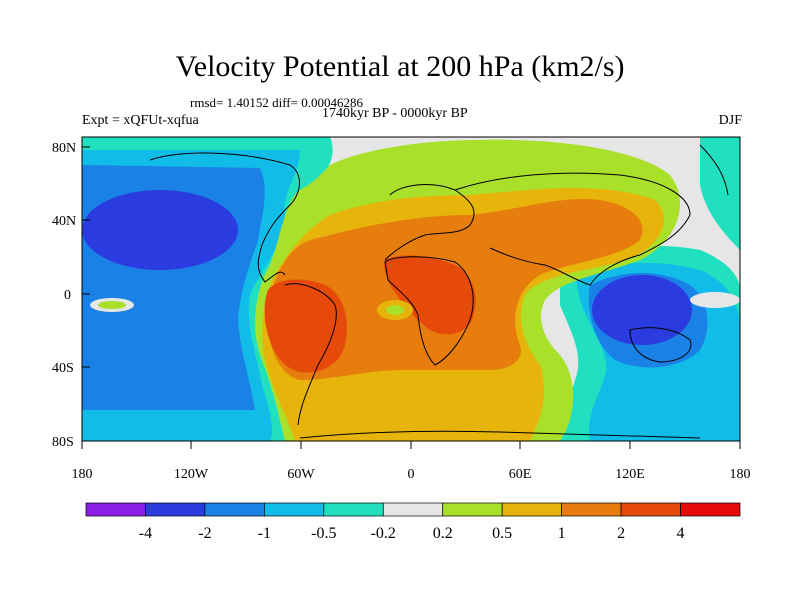 This screenshot has width=800, height=600. What do you see at coordinates (63, 442) in the screenshot?
I see `lat-tick-label: 80S` at bounding box center [63, 442].